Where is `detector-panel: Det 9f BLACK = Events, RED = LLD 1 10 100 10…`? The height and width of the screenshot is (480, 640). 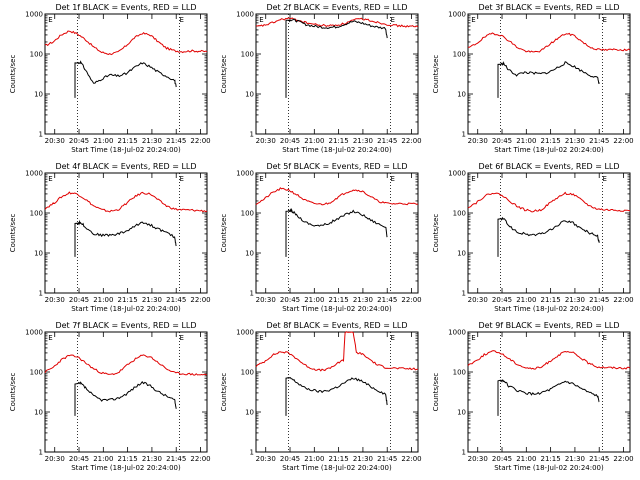 detector-panel: Det 9f BLACK = Events, RED = LLD 1 10 100 10… is located at coordinates (533, 396).